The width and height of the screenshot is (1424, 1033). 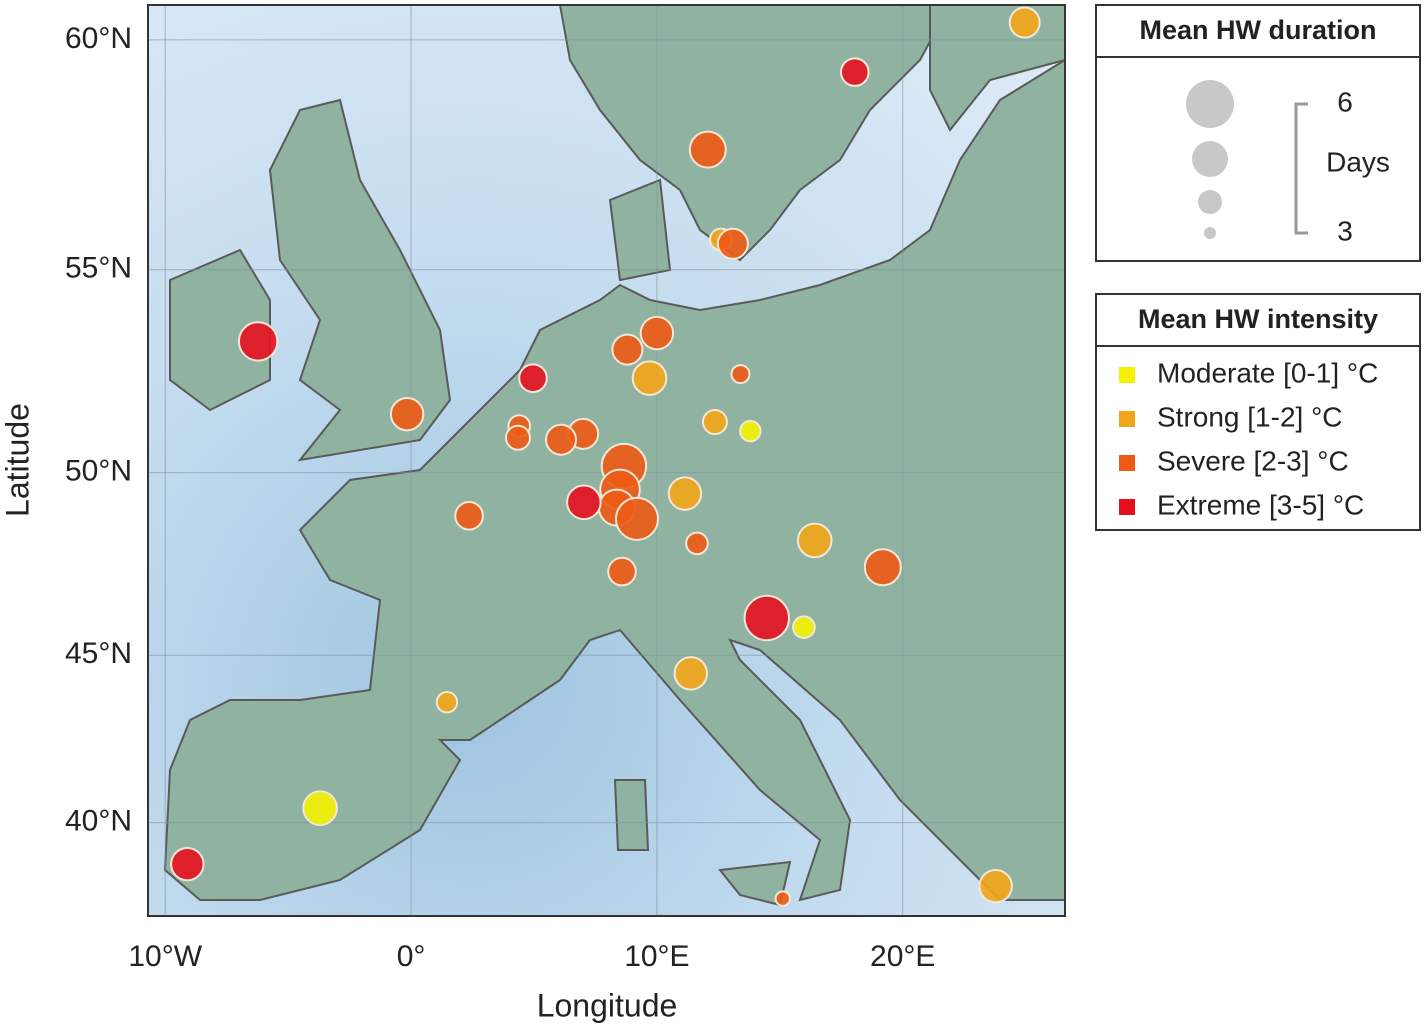 I want to click on y-axis-label: Latitude, so click(x=17, y=460).